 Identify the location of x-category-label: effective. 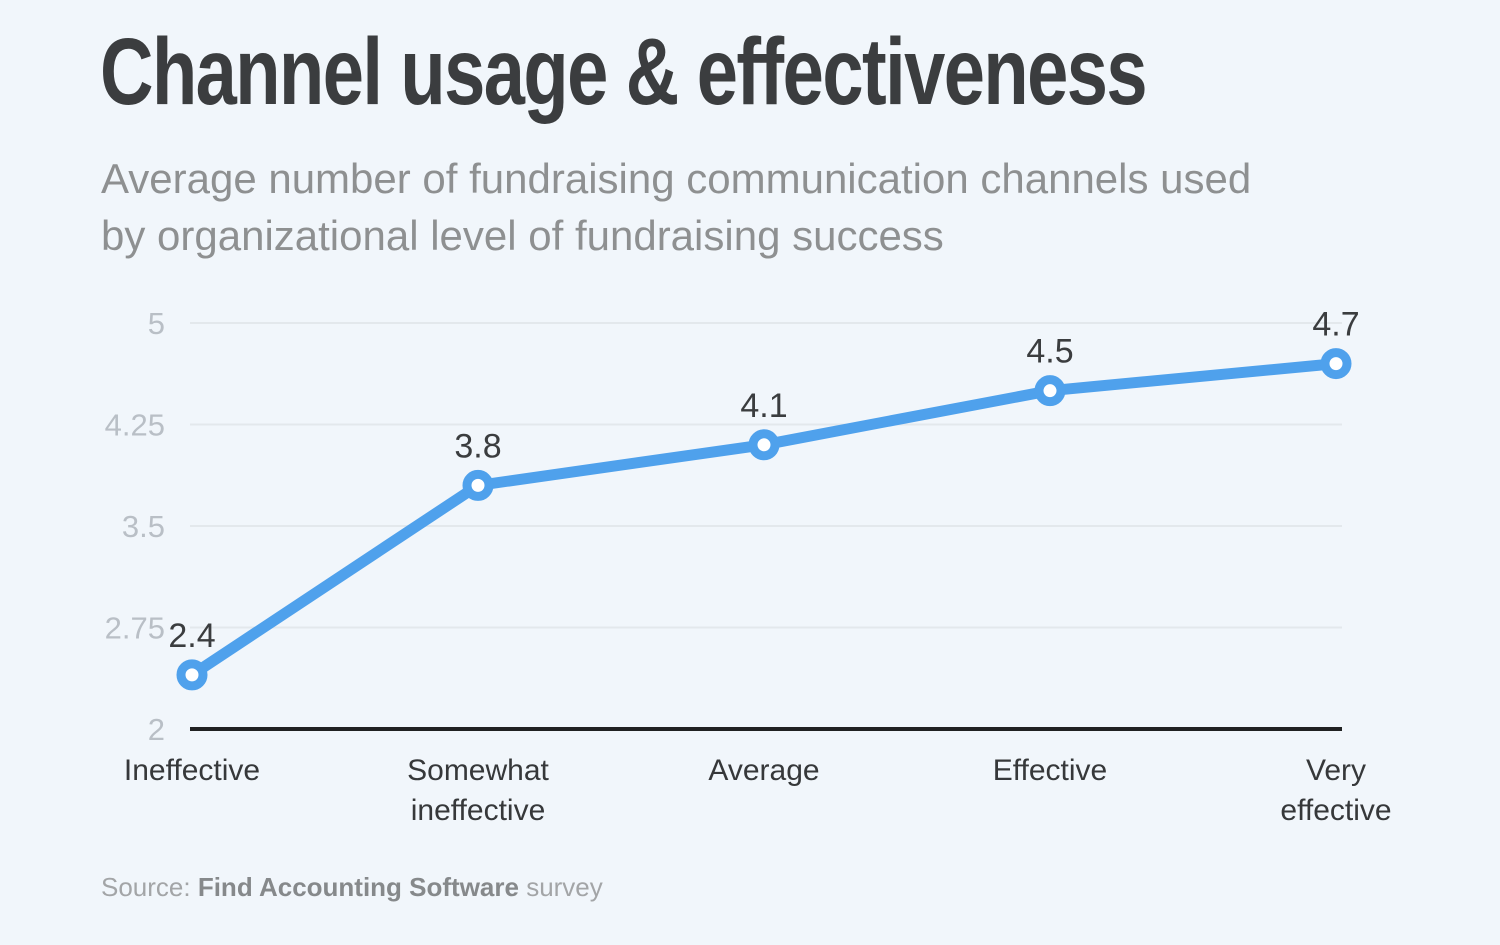
(1335, 810).